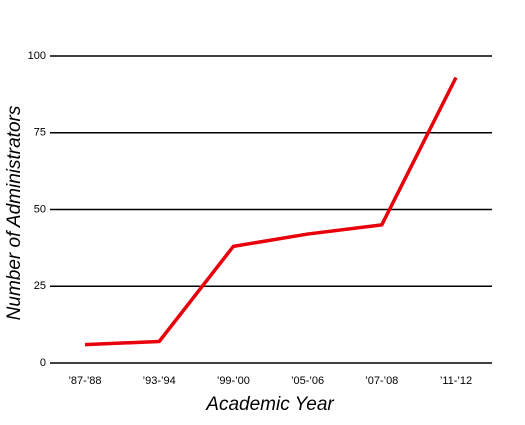 This screenshot has height=425, width=525. I want to click on y-tick-label: 100, so click(37, 56).